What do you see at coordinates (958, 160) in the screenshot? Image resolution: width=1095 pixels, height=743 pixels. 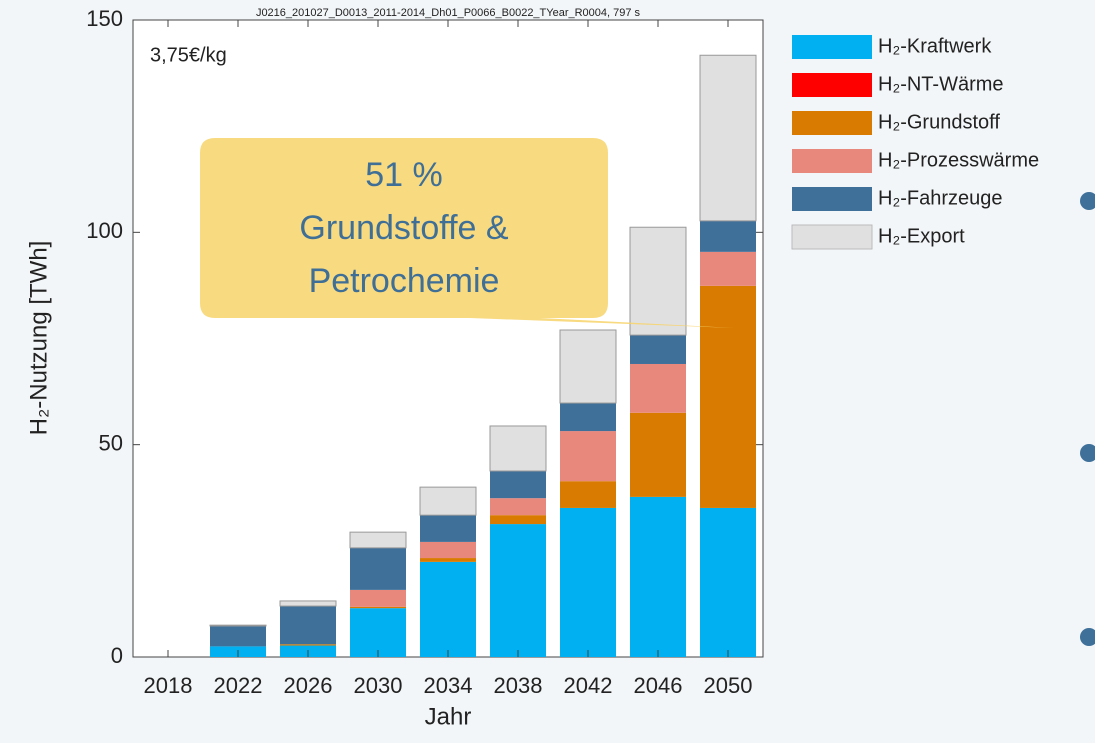 I see `legend-label: H₂-Prozesswärme` at bounding box center [958, 160].